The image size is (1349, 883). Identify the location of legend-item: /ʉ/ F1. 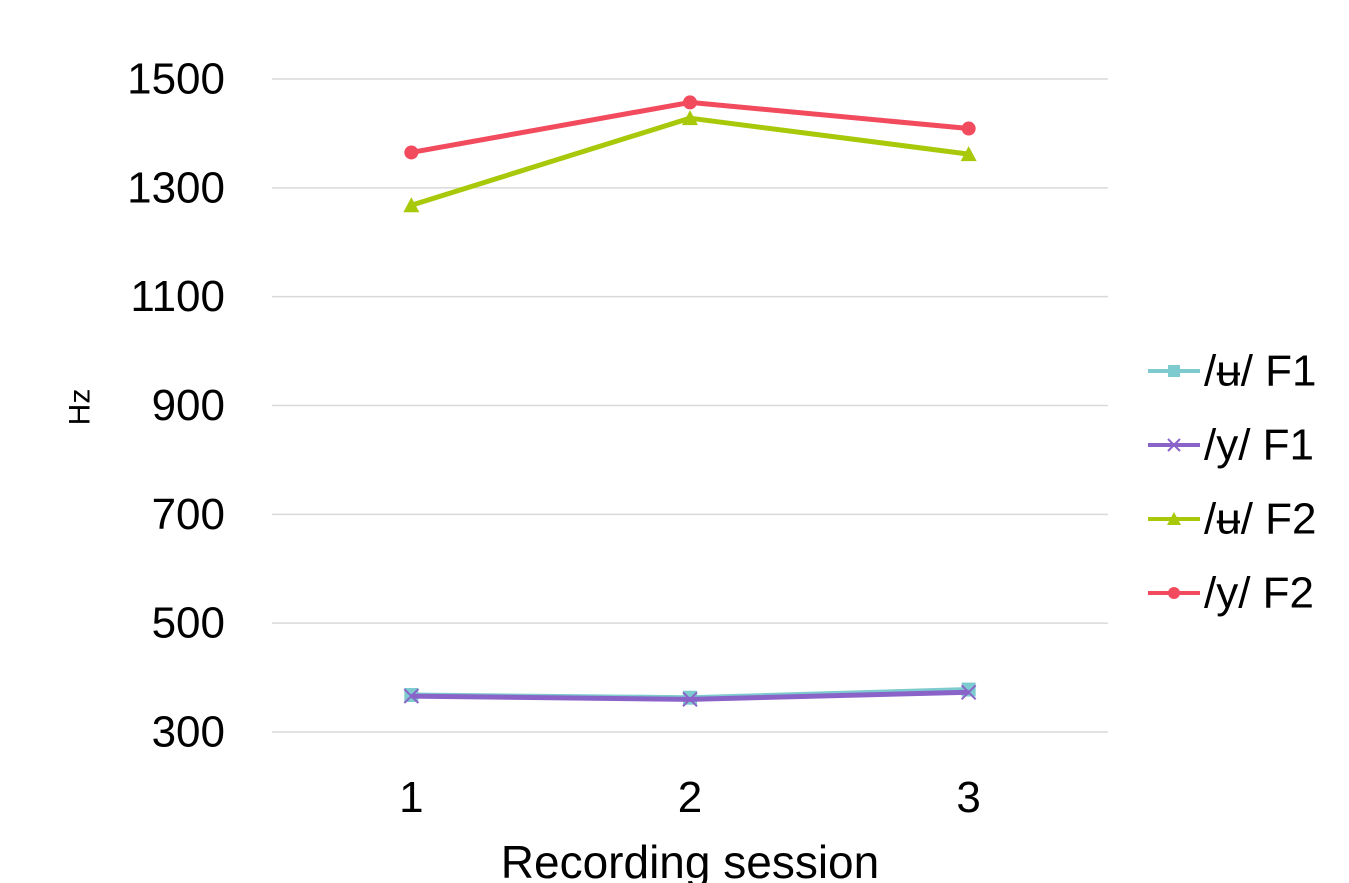
(1232, 371).